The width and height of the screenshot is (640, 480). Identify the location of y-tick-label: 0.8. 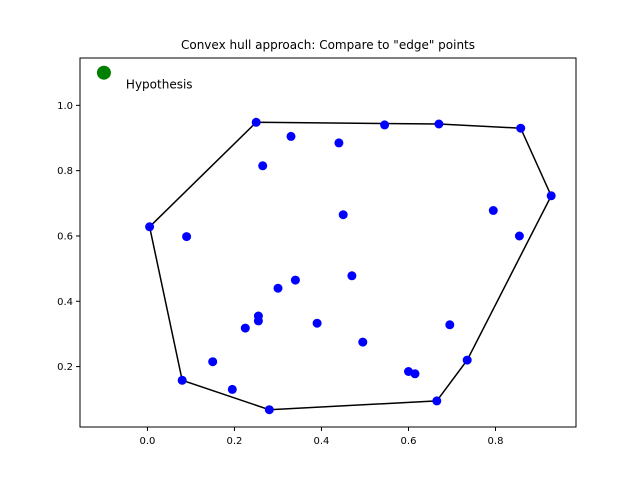
(65, 171).